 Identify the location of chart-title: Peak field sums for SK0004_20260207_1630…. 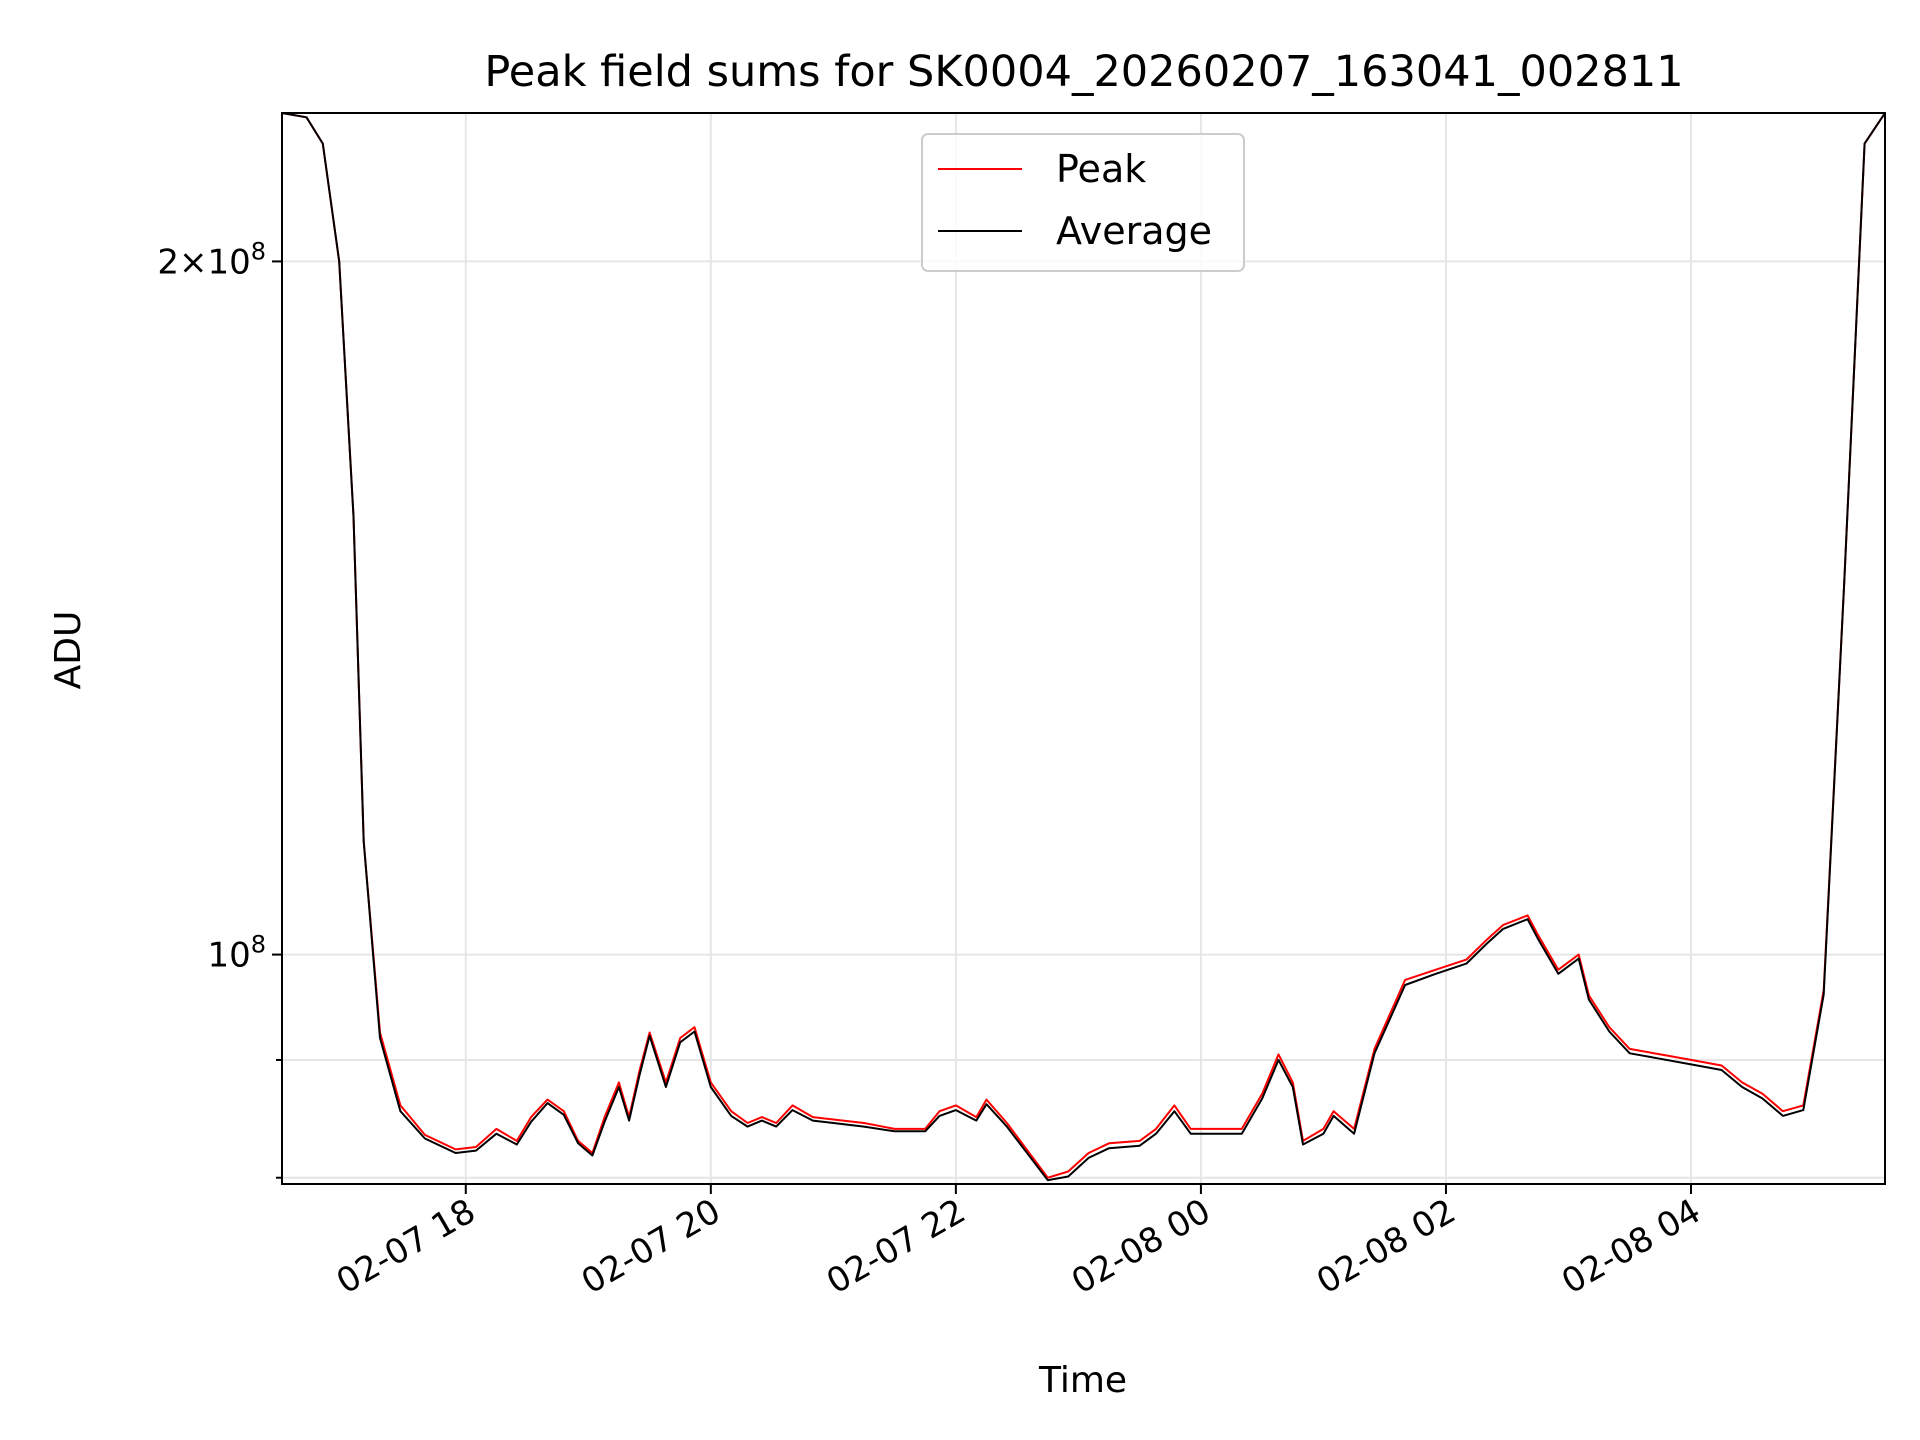
(1083, 72).